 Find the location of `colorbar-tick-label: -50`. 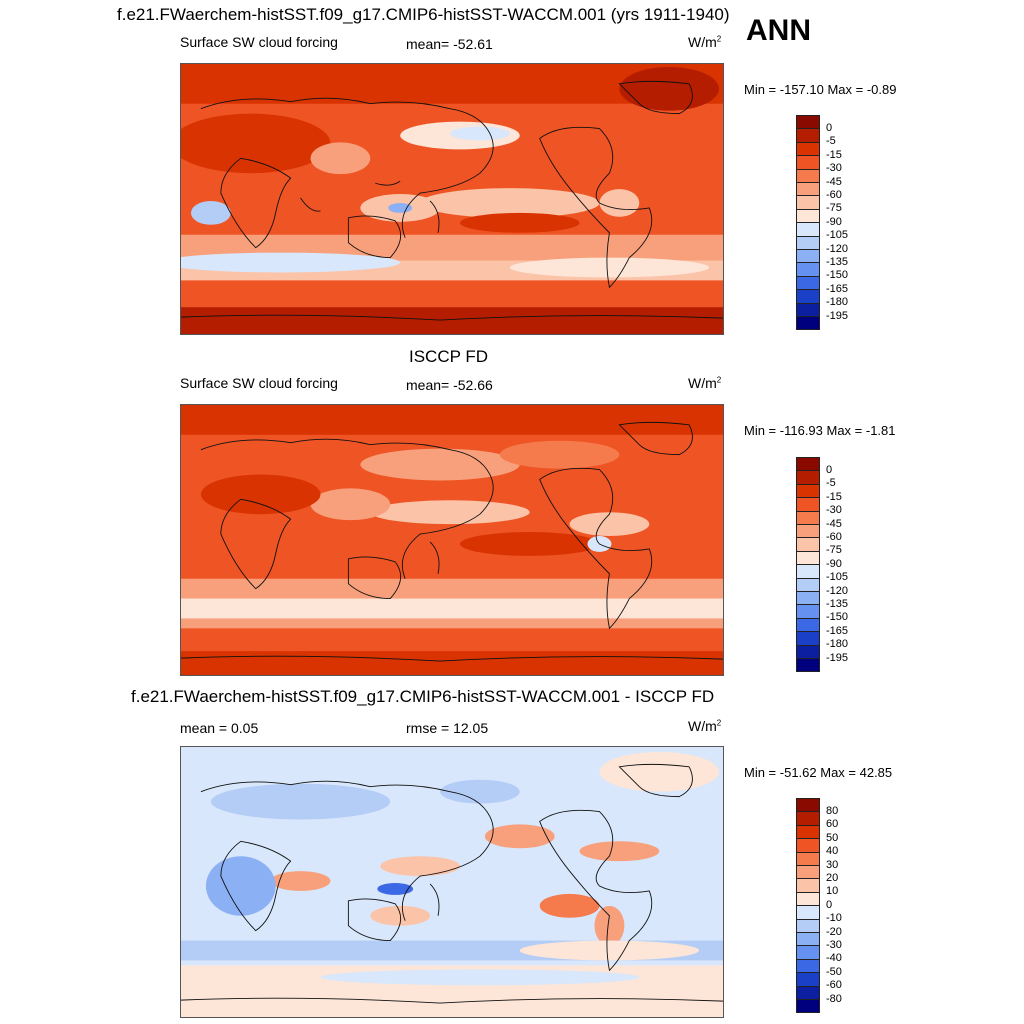

colorbar-tick-label: -50 is located at coordinates (834, 971).